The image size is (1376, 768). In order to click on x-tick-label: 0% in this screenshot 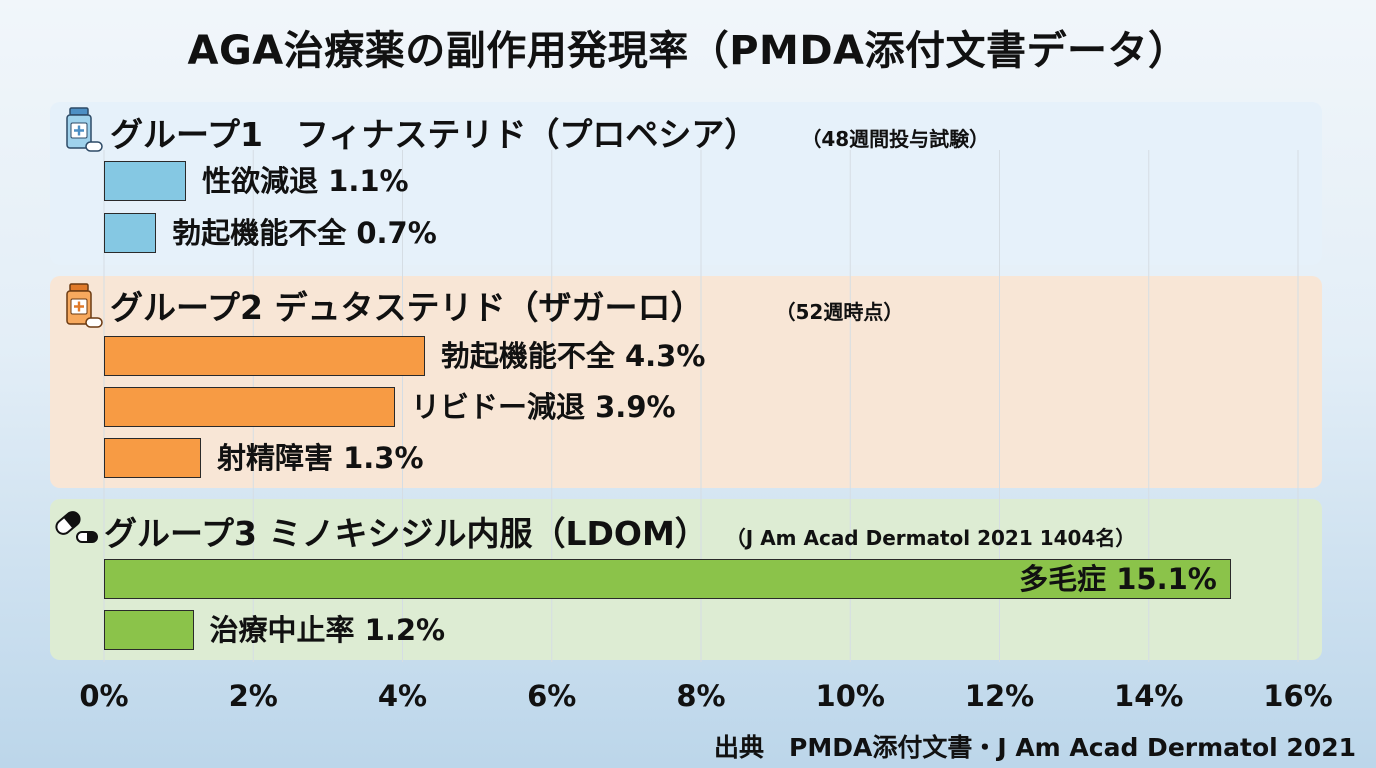, I will do `click(104, 696)`.